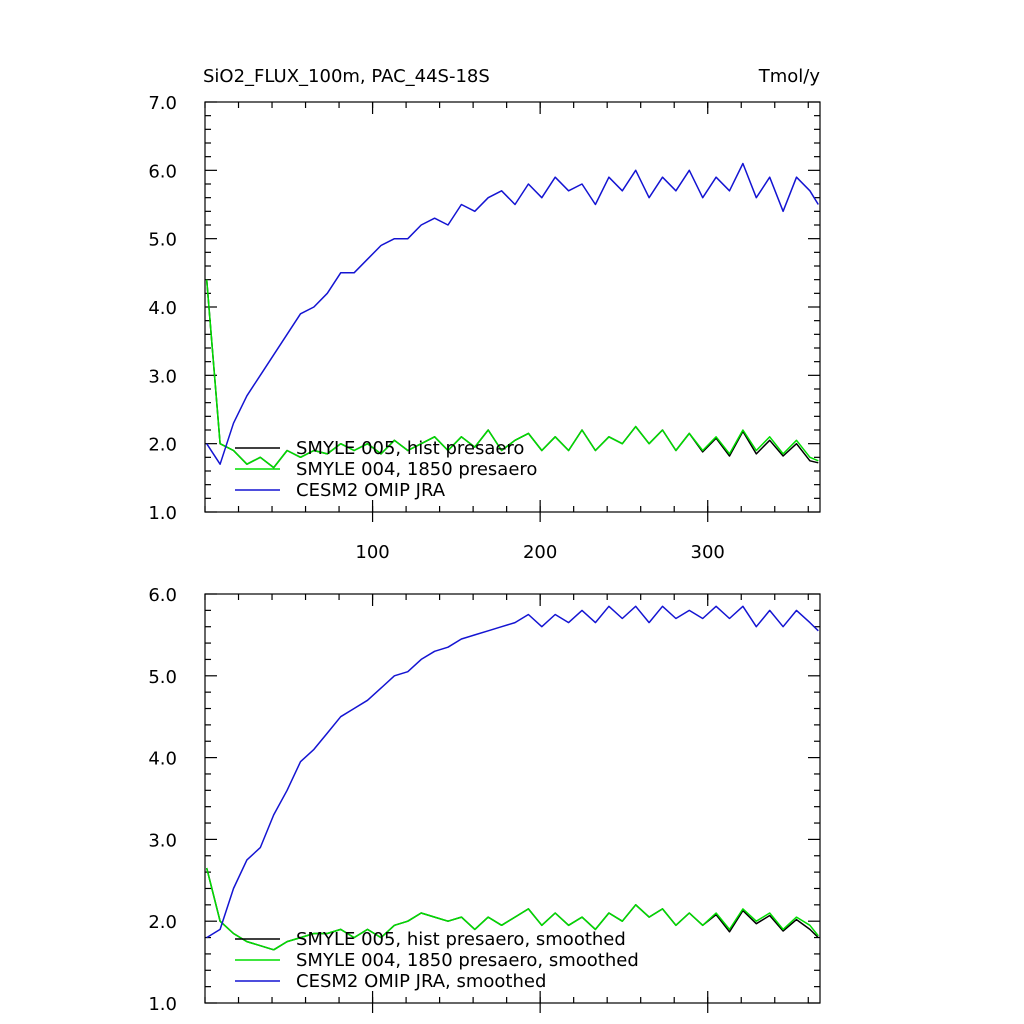  I want to click on legend-label: CESM2 OMIP JRA, smoothed, so click(421, 981).